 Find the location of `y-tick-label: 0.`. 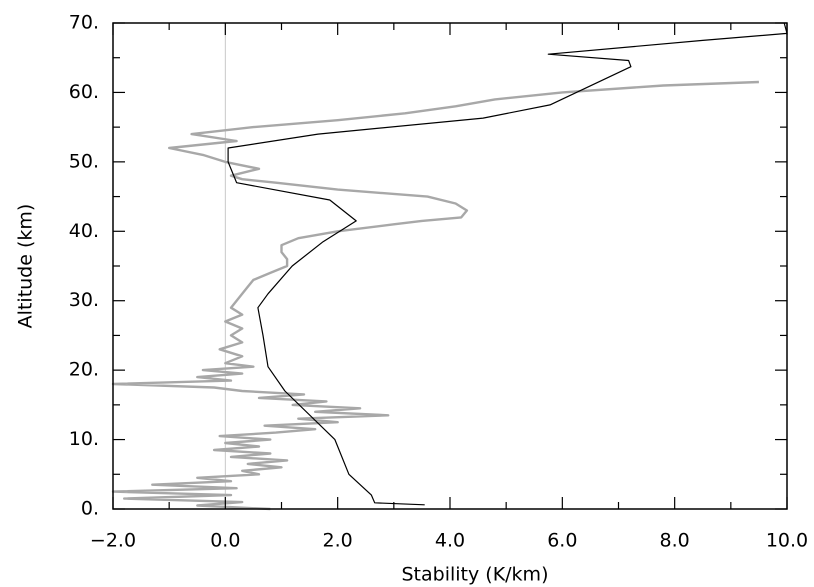

y-tick-label: 0. is located at coordinates (90, 509).